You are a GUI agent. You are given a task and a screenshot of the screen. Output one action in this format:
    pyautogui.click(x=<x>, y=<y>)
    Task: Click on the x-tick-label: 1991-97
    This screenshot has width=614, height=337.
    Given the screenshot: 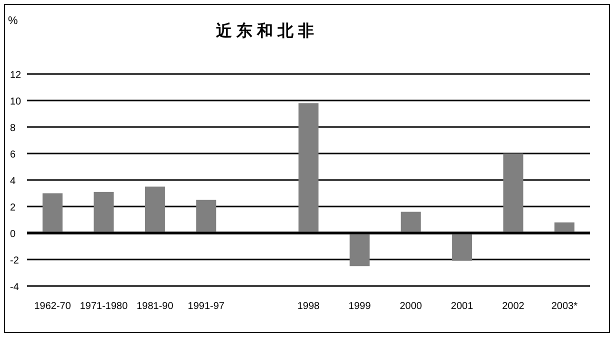 What is the action you would take?
    pyautogui.click(x=206, y=306)
    